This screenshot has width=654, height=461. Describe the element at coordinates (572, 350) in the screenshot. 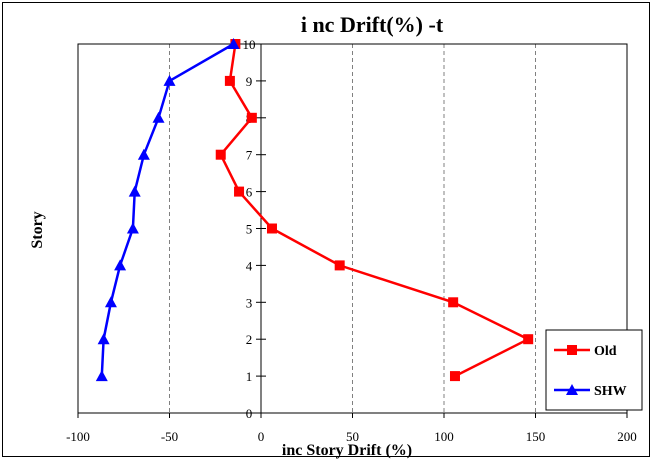

I see `legend-marker-old` at that location.